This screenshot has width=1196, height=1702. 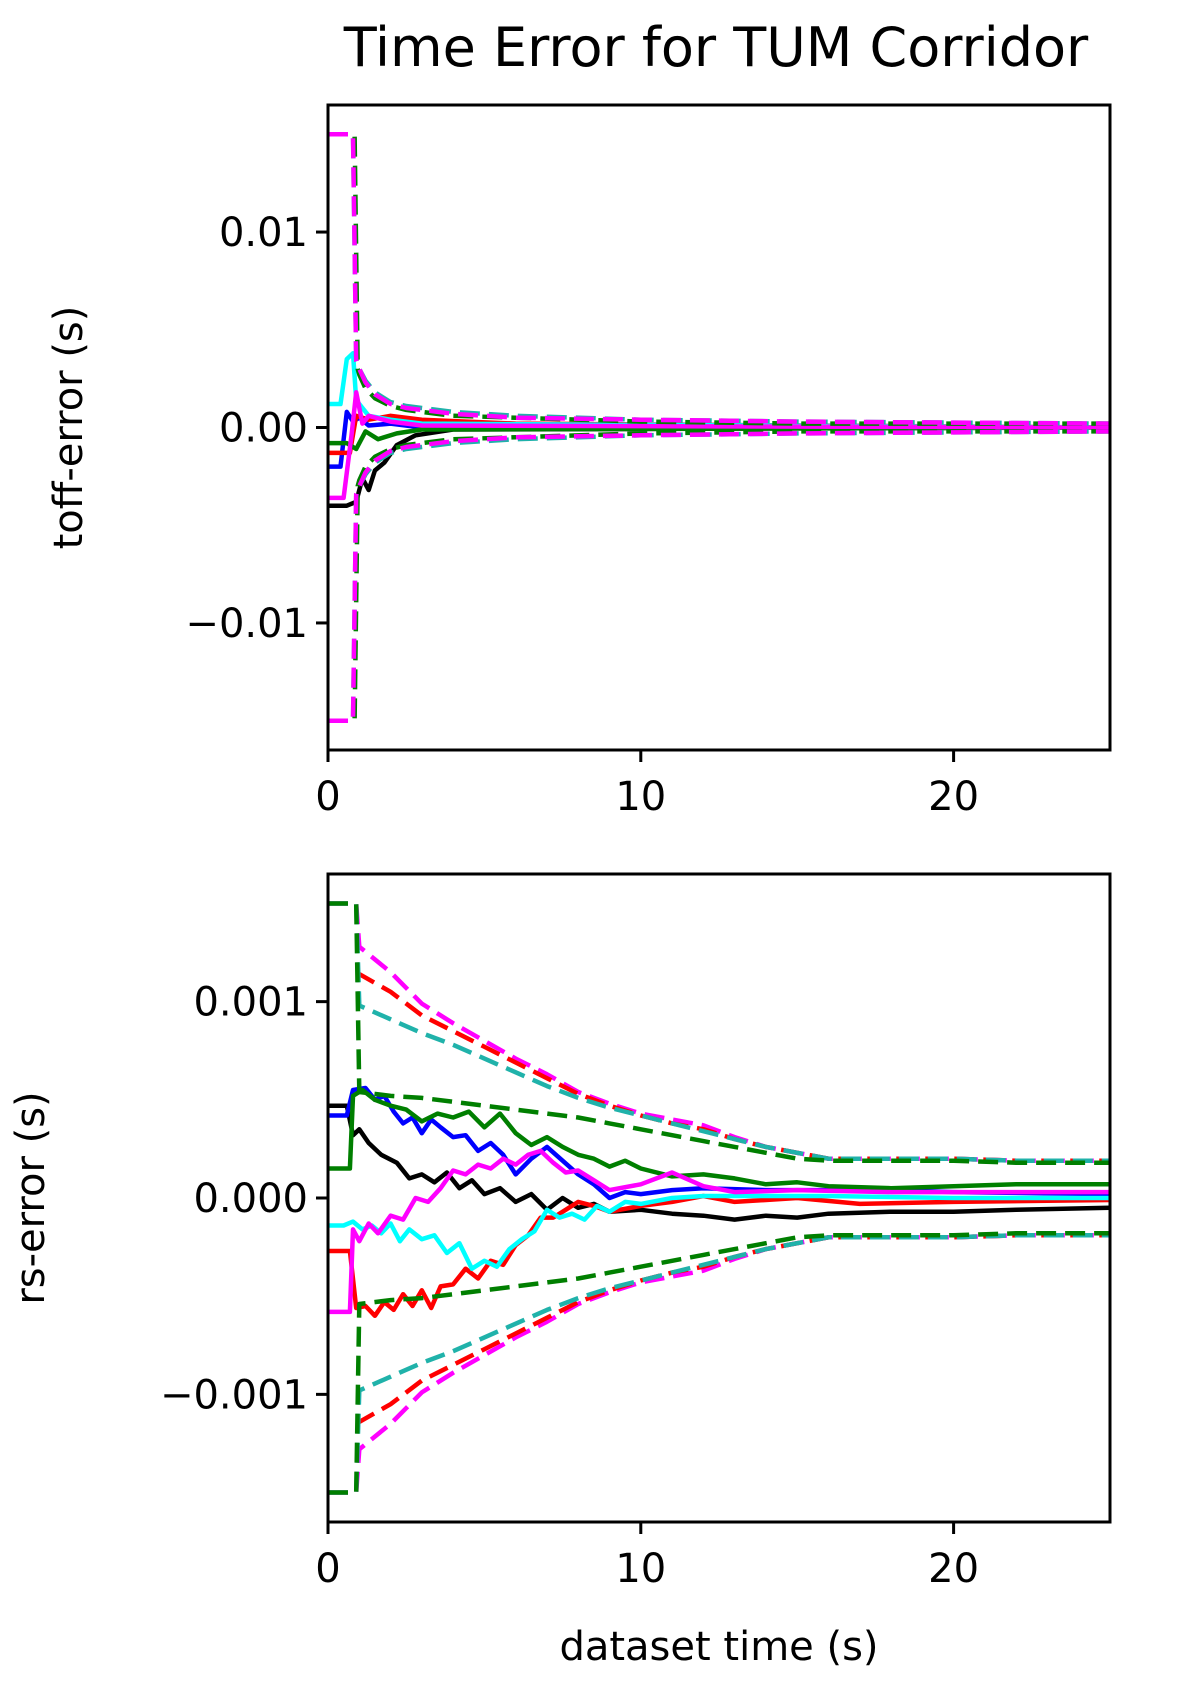 What do you see at coordinates (246, 624) in the screenshot?
I see `y-tick-label: −0.01` at bounding box center [246, 624].